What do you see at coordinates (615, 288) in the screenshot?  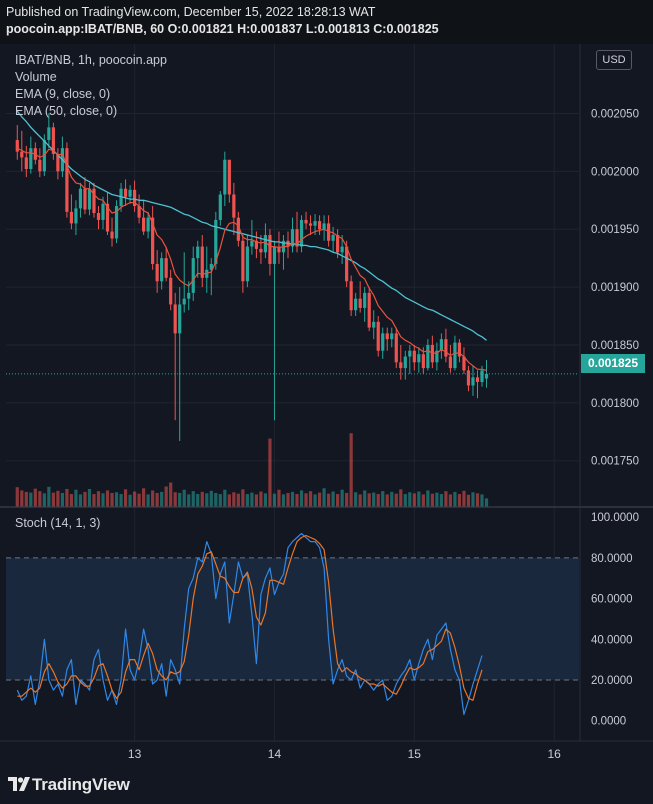 I see `price-tick-label: 0.001900` at bounding box center [615, 288].